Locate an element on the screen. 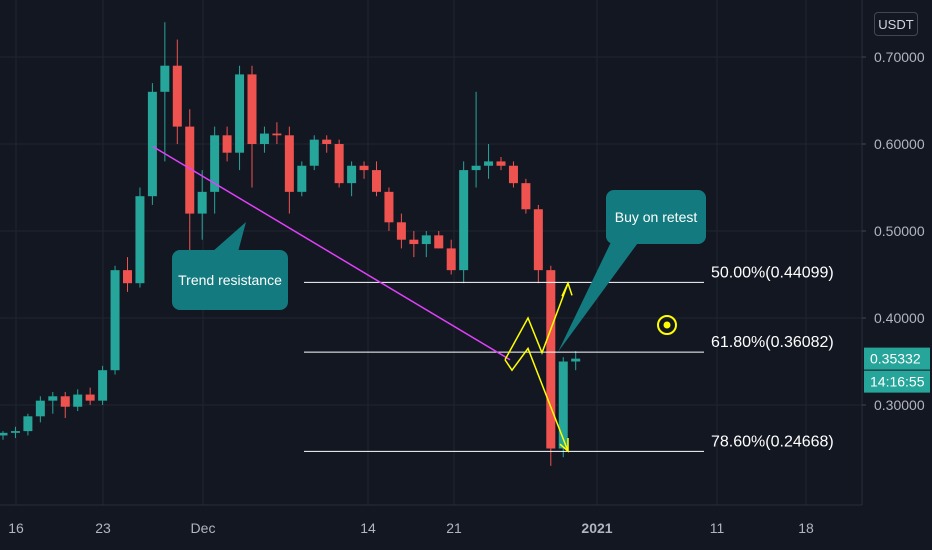  bearish-projection-path is located at coordinates (536, 399).